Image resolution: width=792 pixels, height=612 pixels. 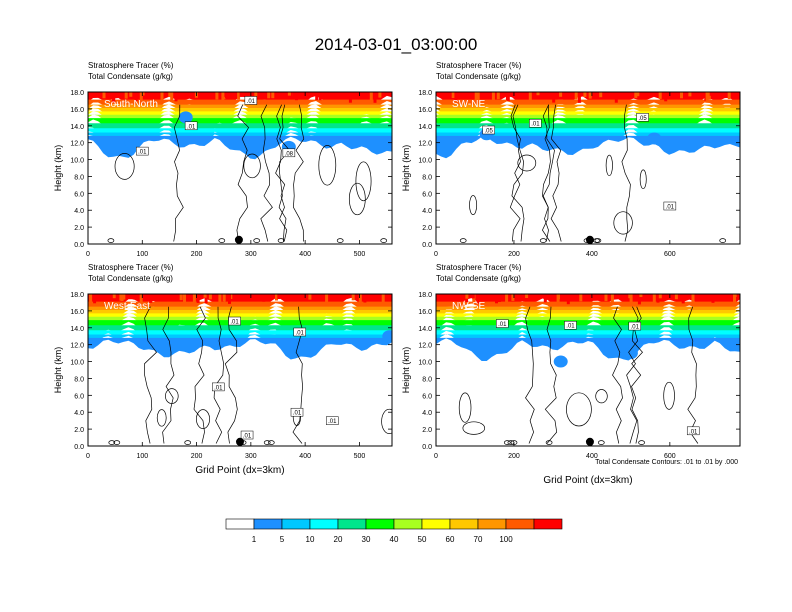 I want to click on y-tick-label: 18.0, so click(x=77, y=93).